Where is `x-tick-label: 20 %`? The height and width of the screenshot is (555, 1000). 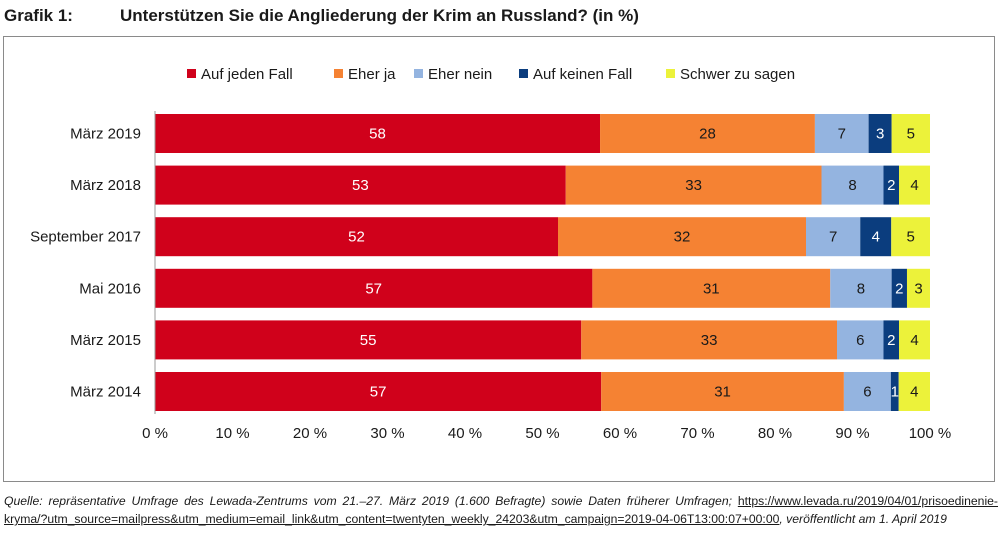 x-tick-label: 20 % is located at coordinates (310, 433).